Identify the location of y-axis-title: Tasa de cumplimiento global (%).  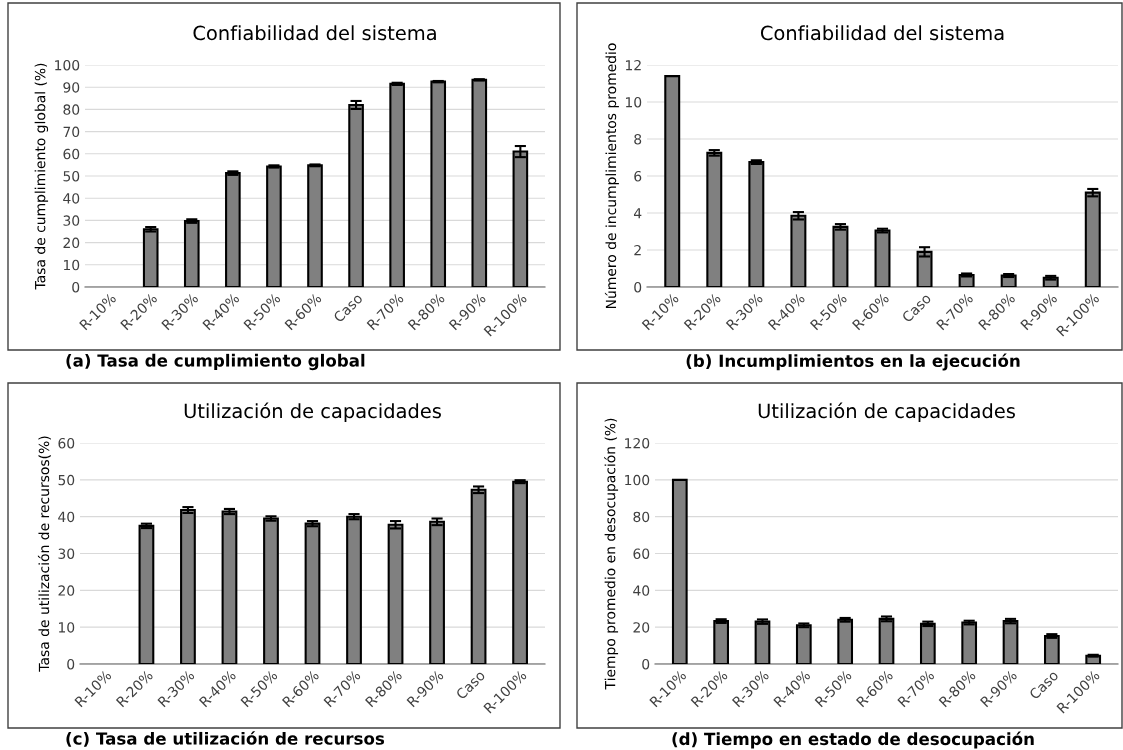
(41, 176).